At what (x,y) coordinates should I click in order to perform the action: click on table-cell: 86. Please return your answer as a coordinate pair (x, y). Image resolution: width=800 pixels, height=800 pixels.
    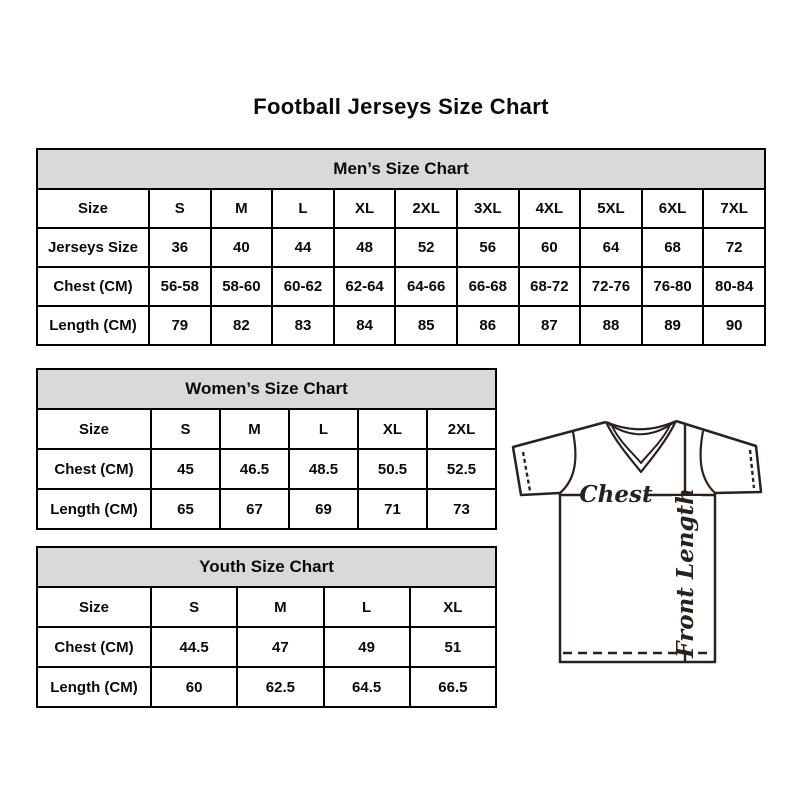
    Looking at the image, I should click on (487, 325).